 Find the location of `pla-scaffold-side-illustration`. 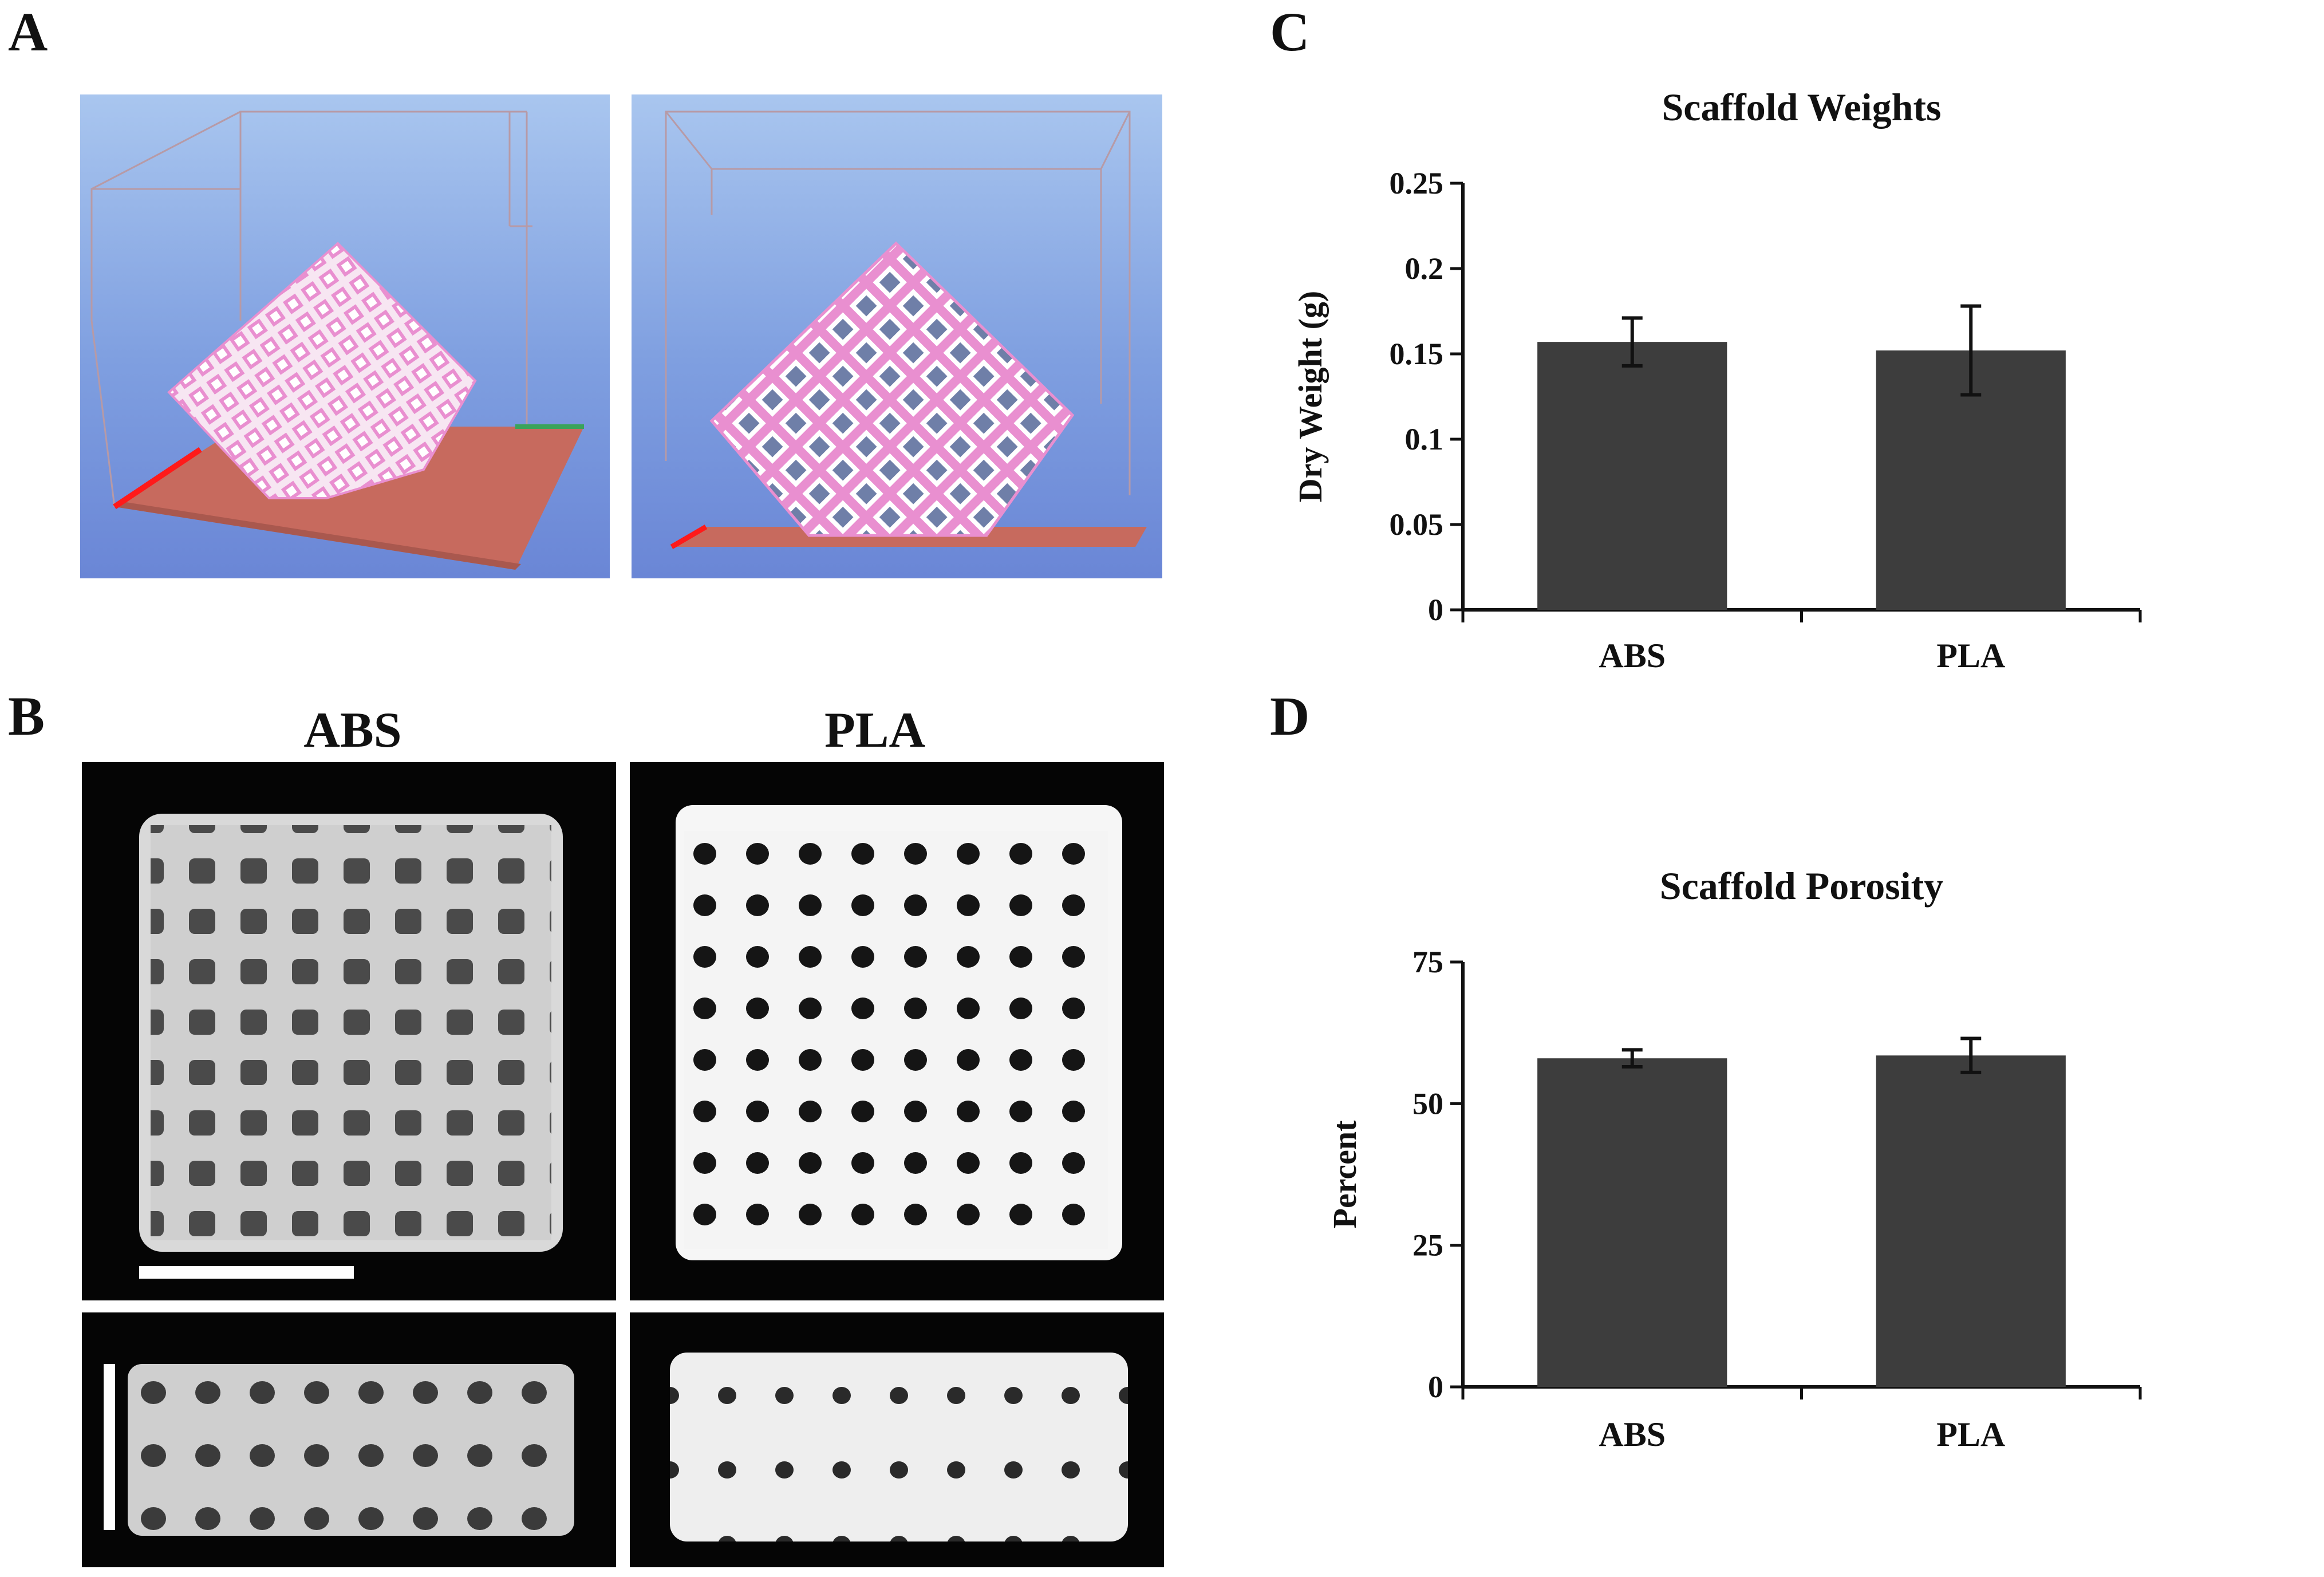

pla-scaffold-side-illustration is located at coordinates (899, 1447).